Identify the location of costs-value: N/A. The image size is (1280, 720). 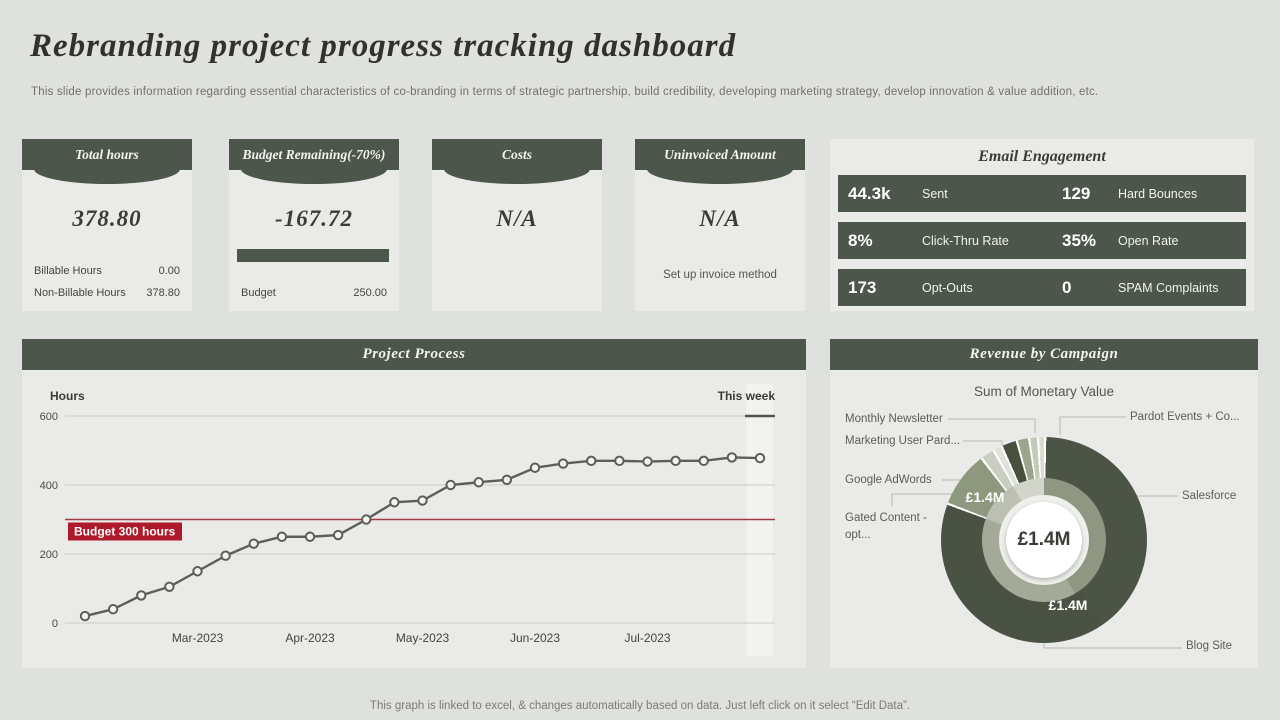
(517, 218).